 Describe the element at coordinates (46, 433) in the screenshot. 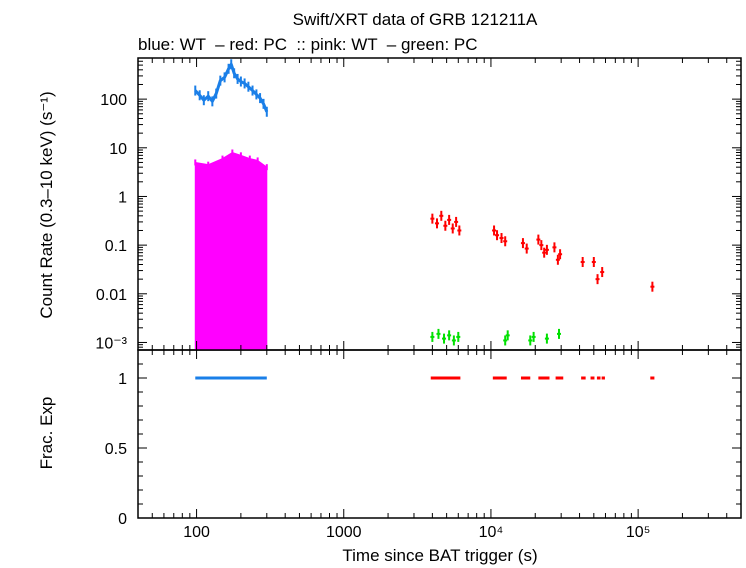

I see `y-axis-label-frac-exp: Frac. Exp` at that location.